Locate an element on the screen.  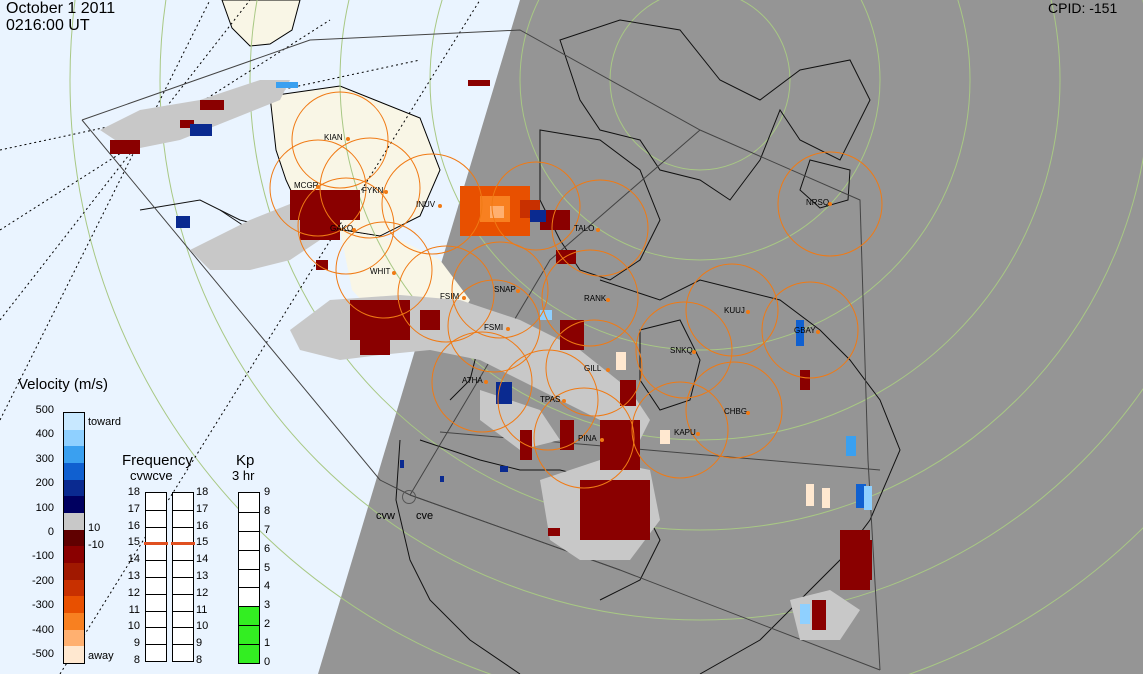
station-label-whit: WHIT is located at coordinates (380, 271).